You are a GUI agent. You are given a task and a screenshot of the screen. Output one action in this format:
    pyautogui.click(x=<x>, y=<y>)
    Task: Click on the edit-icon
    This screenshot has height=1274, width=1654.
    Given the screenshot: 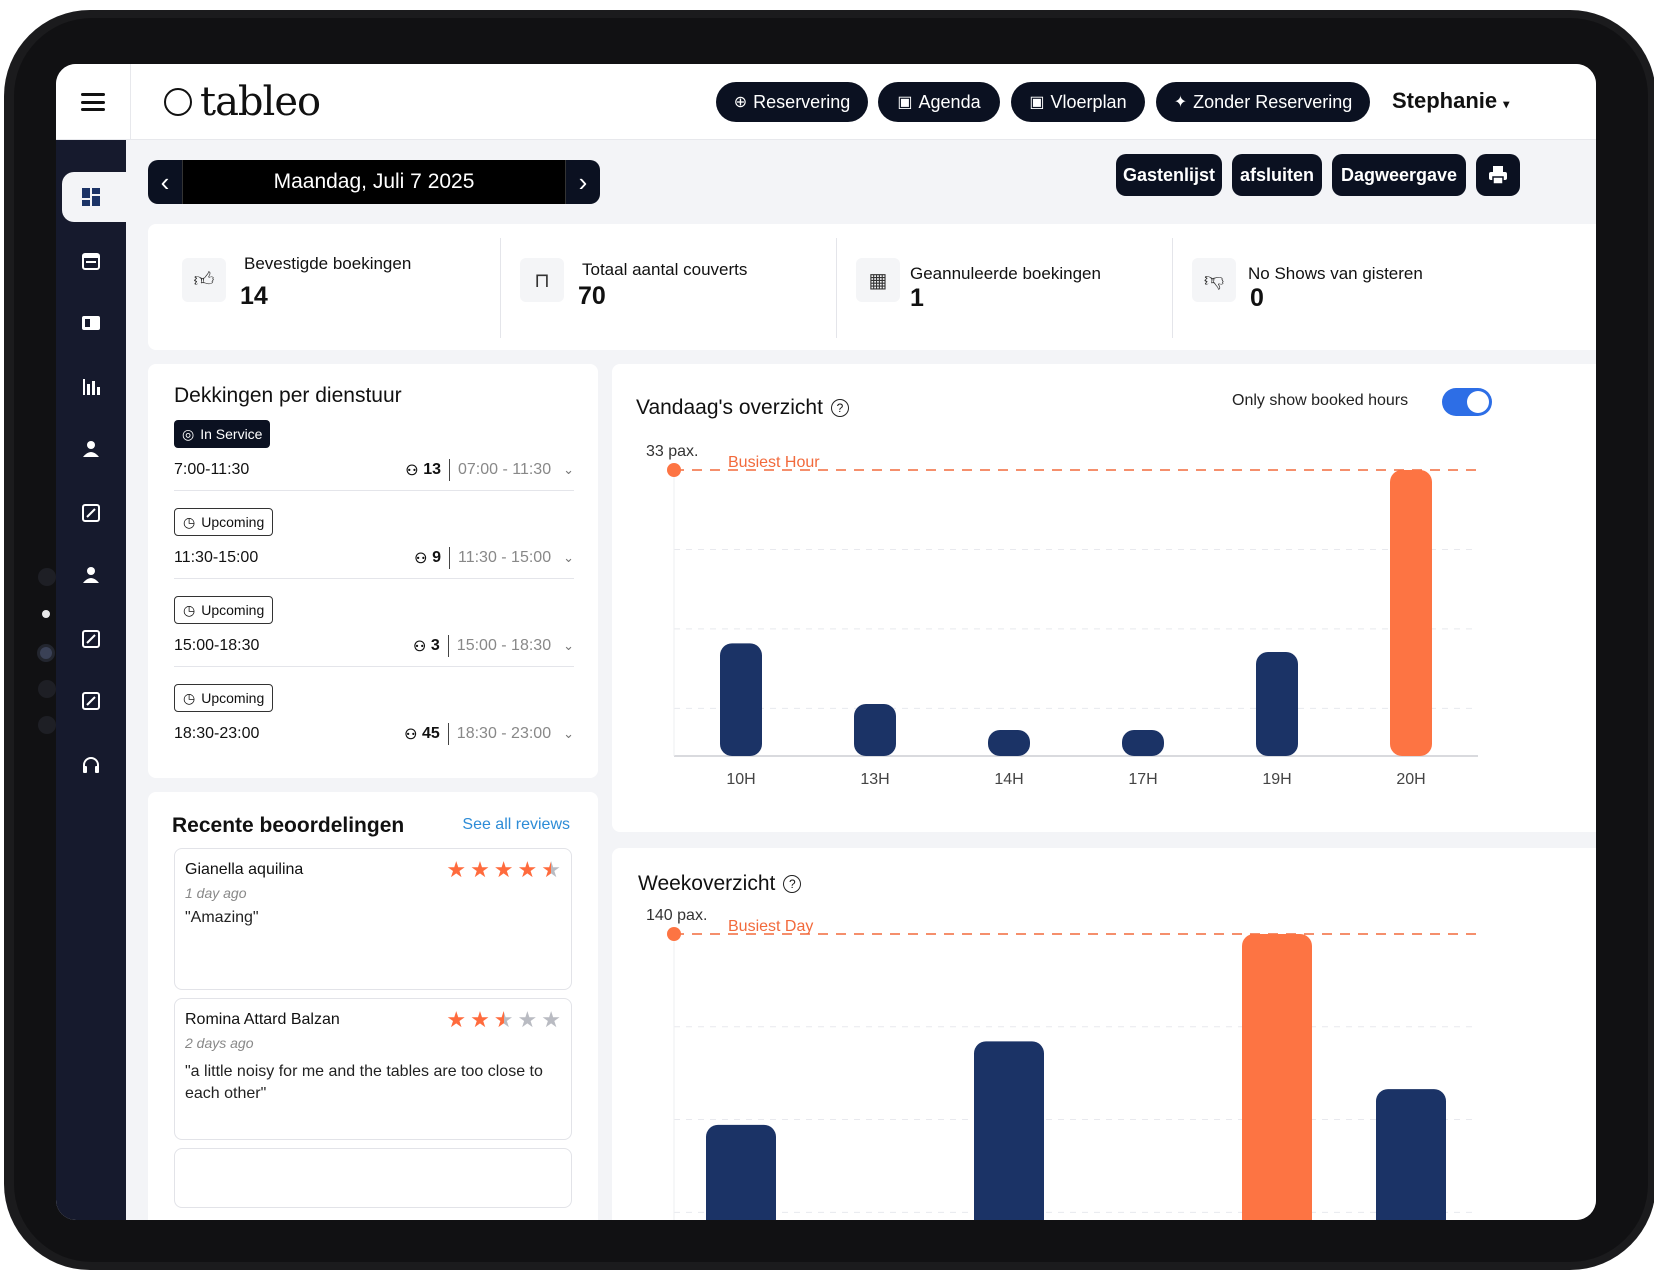 What is the action you would take?
    pyautogui.click(x=91, y=701)
    